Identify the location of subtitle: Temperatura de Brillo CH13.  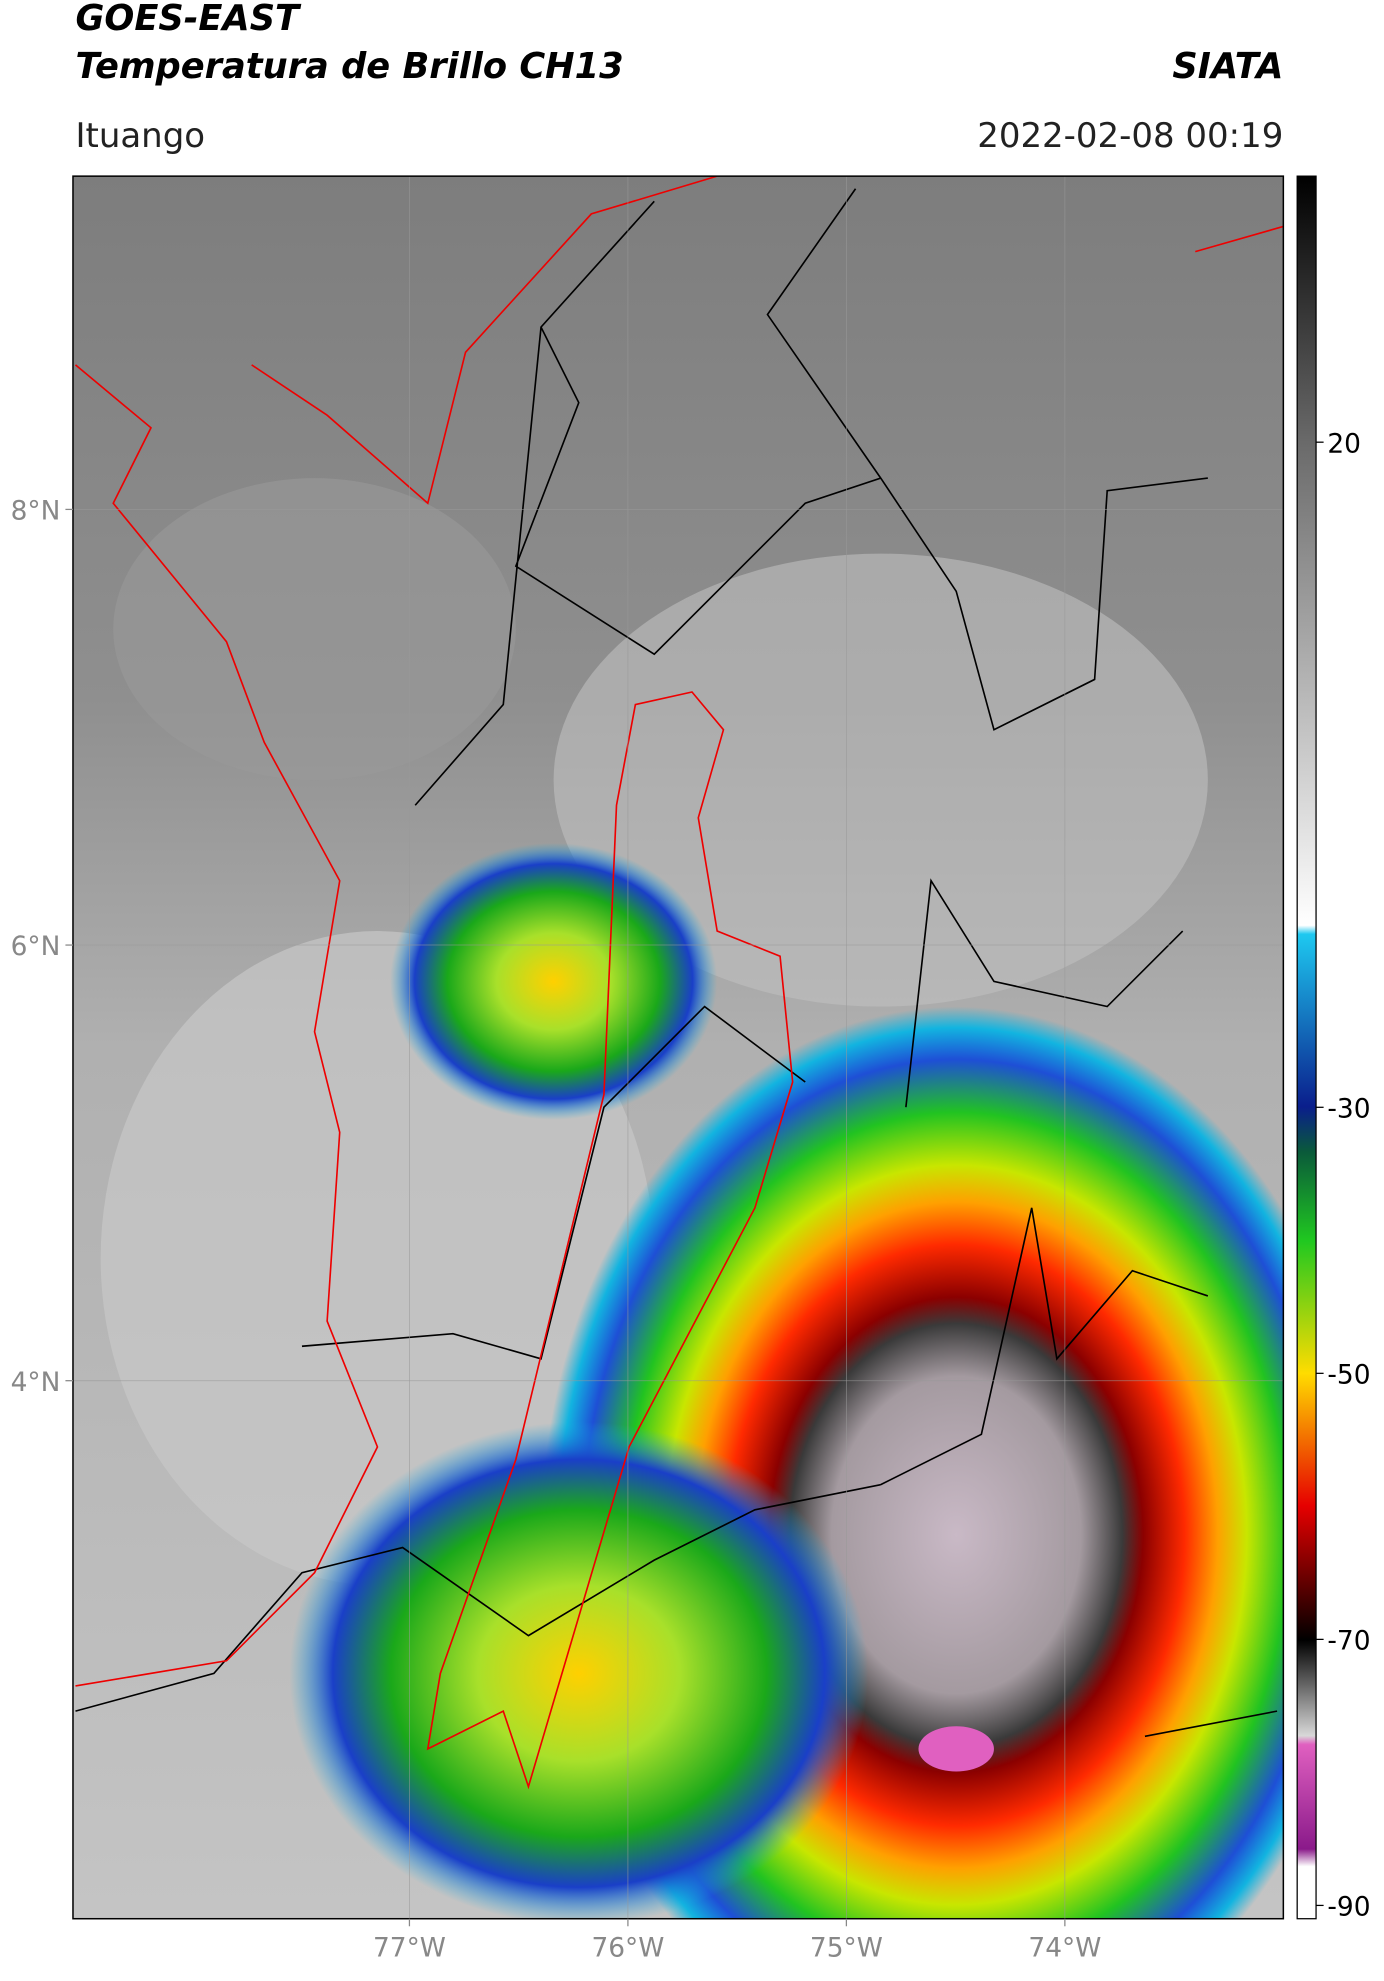
(349, 66).